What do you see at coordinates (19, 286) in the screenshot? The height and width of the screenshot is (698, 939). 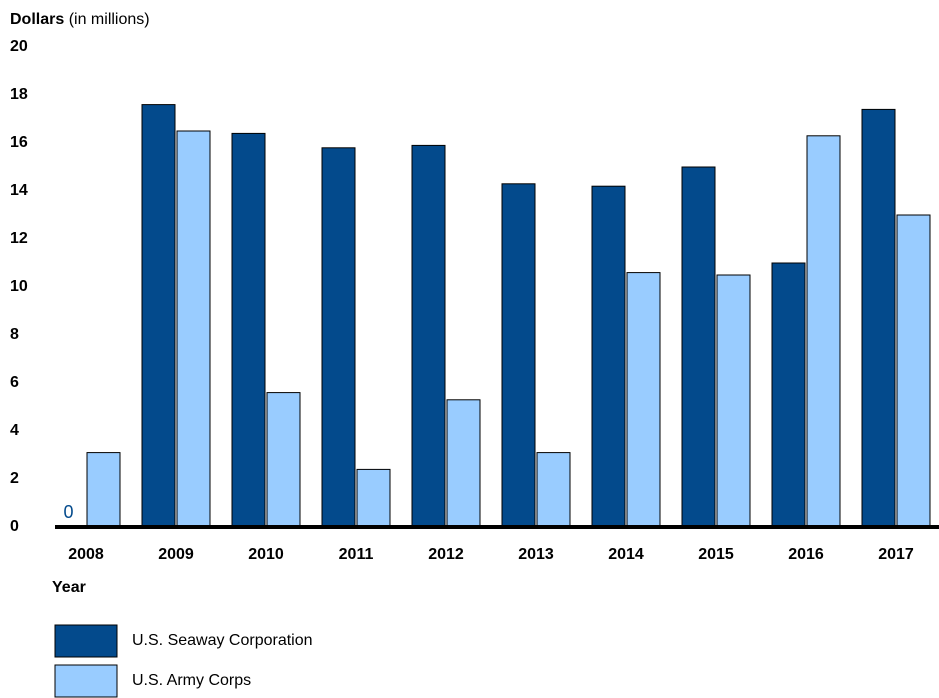 I see `y-tick-label: 10` at bounding box center [19, 286].